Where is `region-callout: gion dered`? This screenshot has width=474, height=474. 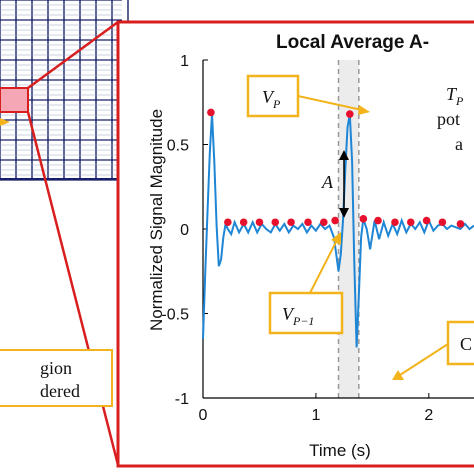 region-callout: gion dered is located at coordinates (56, 378).